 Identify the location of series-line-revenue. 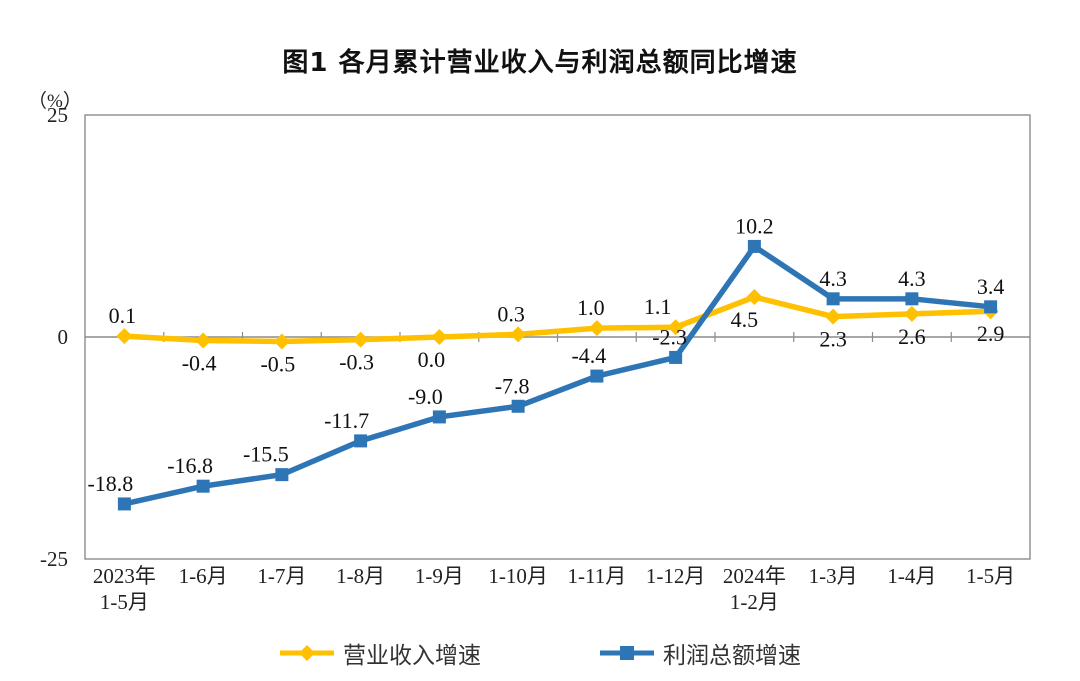
(557, 319).